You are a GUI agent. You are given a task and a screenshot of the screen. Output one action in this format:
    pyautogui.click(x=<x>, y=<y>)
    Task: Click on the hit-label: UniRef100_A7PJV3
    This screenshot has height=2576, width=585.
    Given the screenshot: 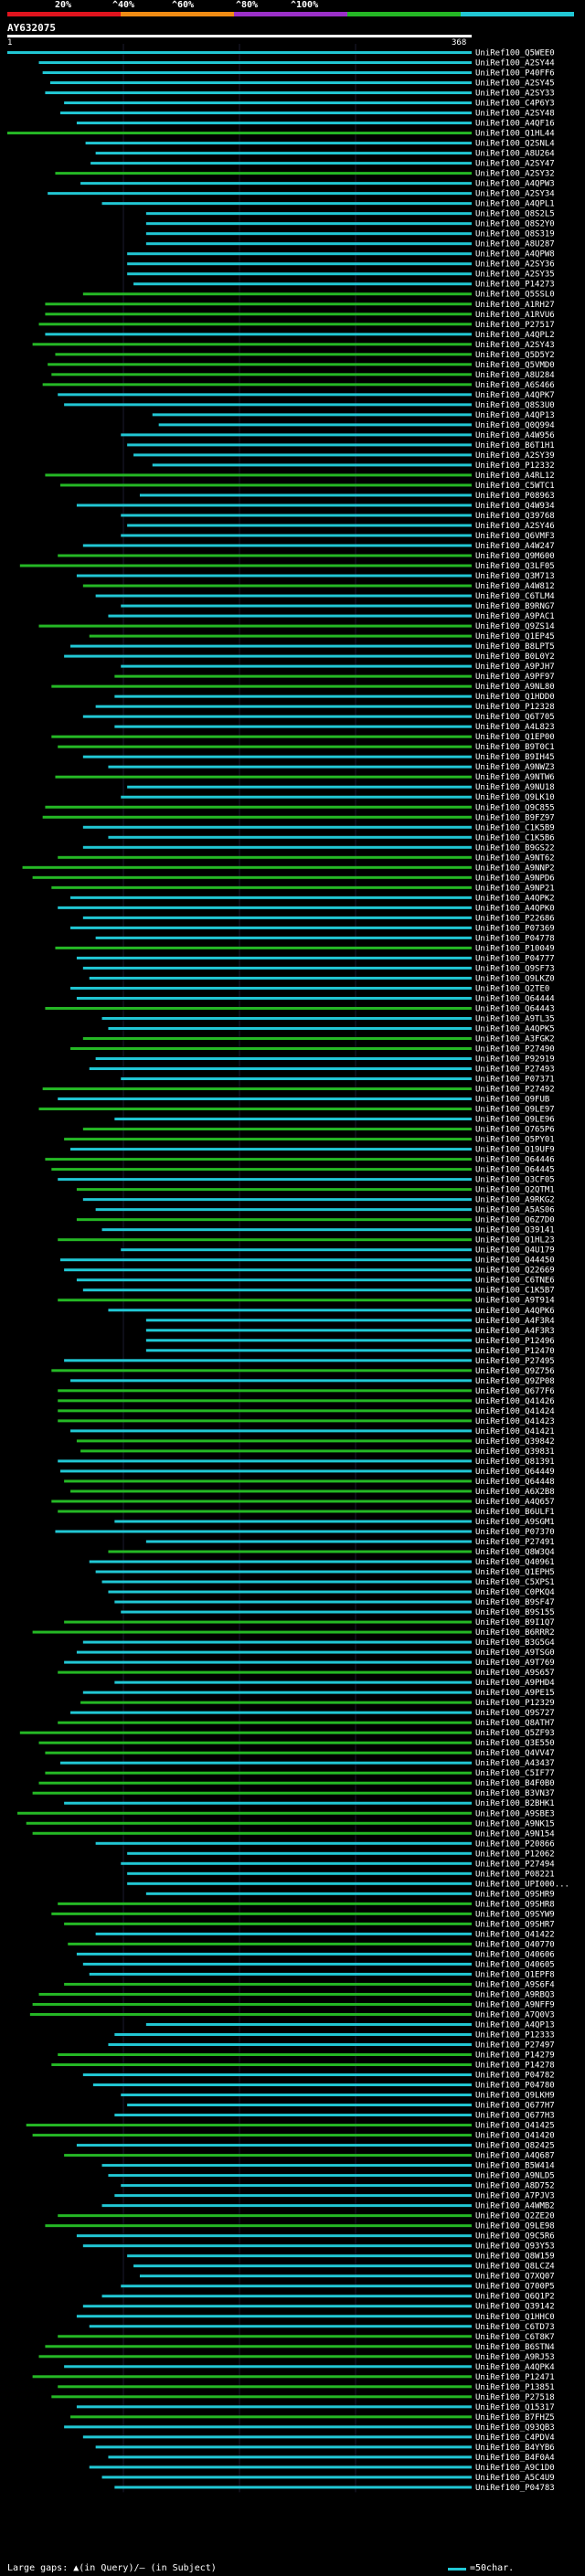 What is the action you would take?
    pyautogui.click(x=515, y=2196)
    